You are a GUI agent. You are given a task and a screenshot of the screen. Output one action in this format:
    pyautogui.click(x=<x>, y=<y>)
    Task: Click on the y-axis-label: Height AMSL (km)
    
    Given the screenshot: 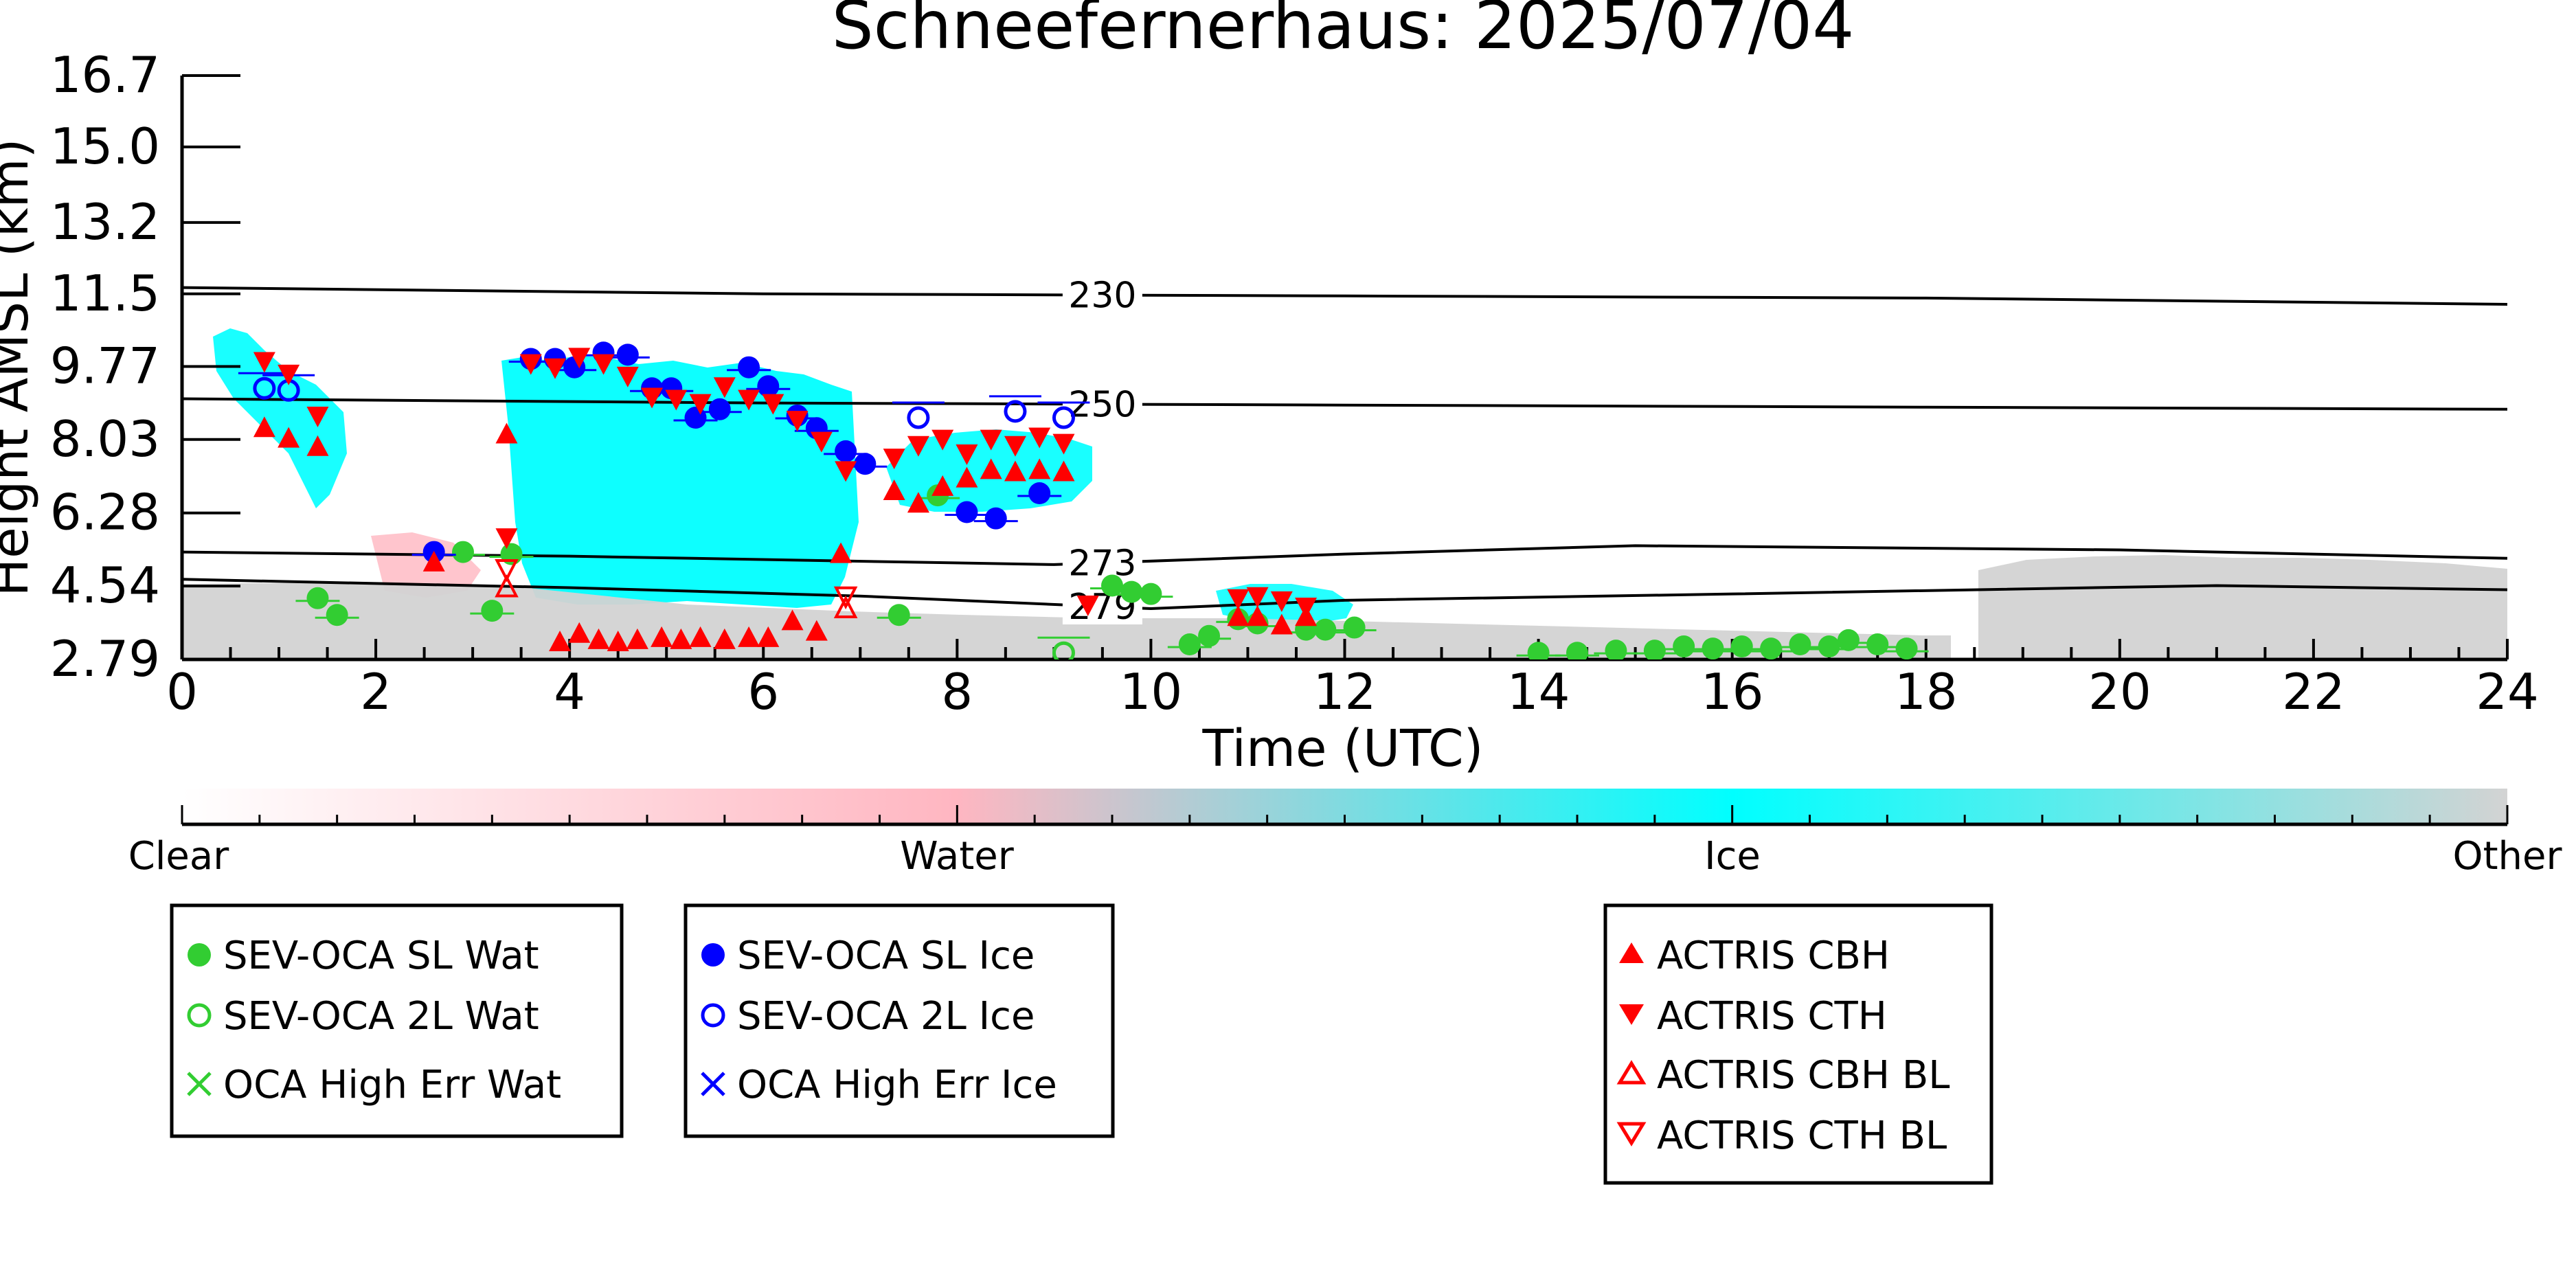 What is the action you would take?
    pyautogui.click(x=20, y=367)
    